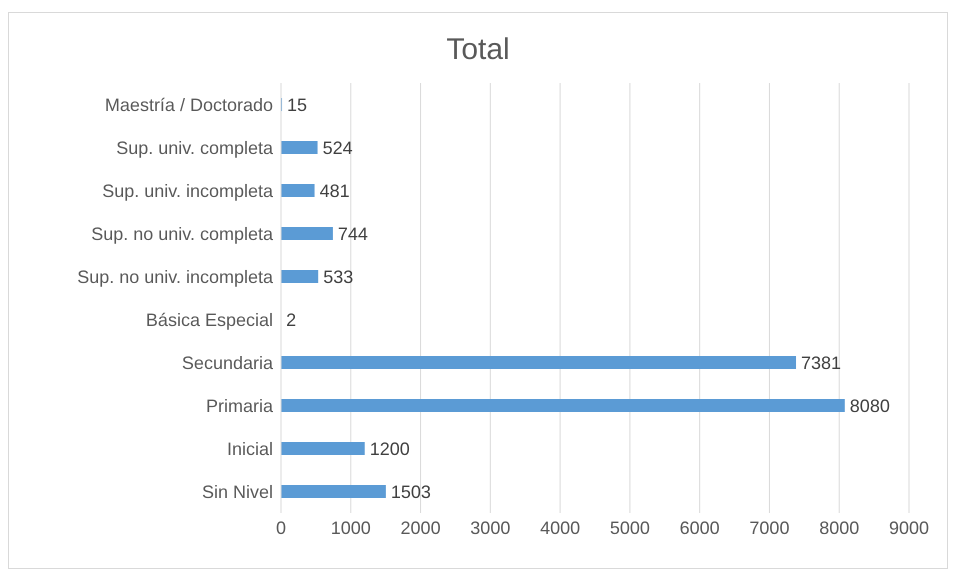 This screenshot has height=577, width=955. Describe the element at coordinates (182, 234) in the screenshot. I see `y-tick-label: Sup. no univ. completa` at that location.